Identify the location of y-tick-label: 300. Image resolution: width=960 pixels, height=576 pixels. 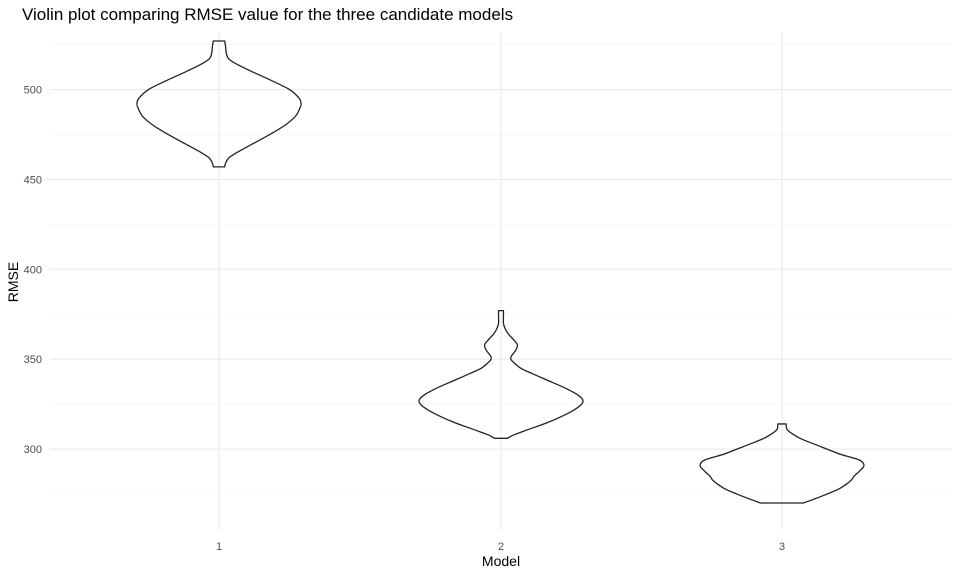
(33, 450).